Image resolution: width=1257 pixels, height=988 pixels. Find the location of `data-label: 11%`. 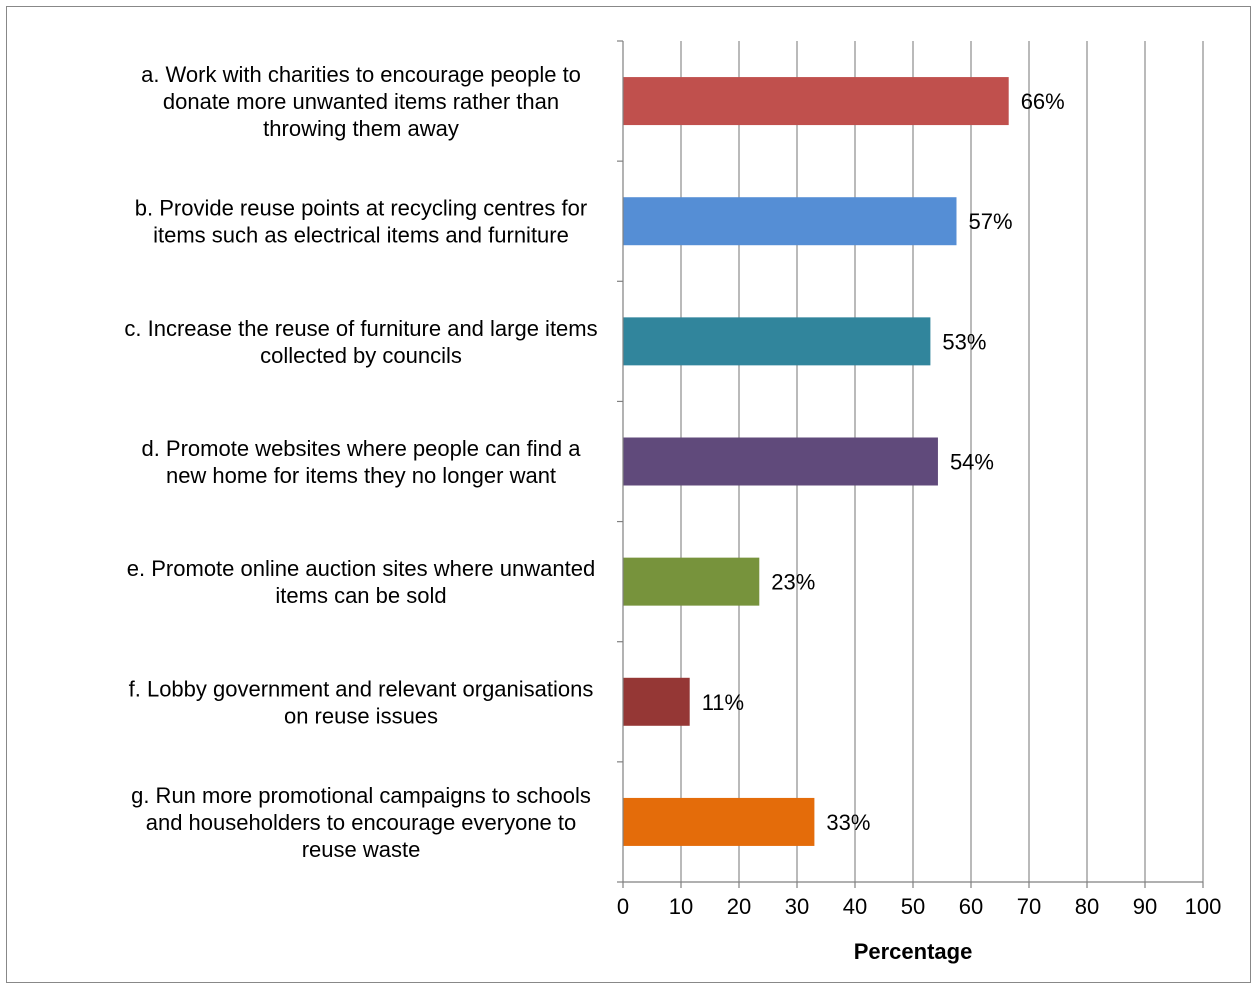

data-label: 11% is located at coordinates (723, 702).